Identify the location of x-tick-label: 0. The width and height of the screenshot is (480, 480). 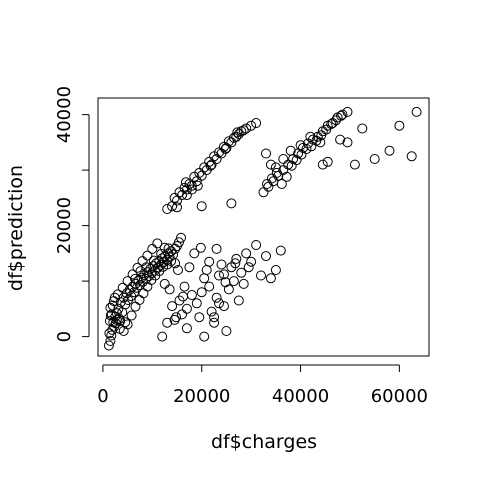
(102, 396).